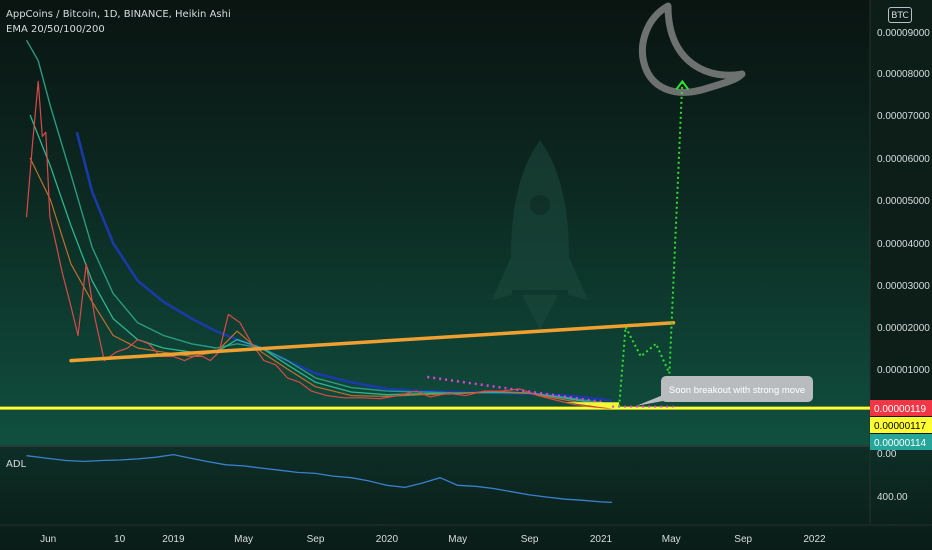  What do you see at coordinates (433, 539) in the screenshot?
I see `time-axis-ticks: Jun 10 2019 May Sep 2020 May Sep 2021 May Sep 2022` at bounding box center [433, 539].